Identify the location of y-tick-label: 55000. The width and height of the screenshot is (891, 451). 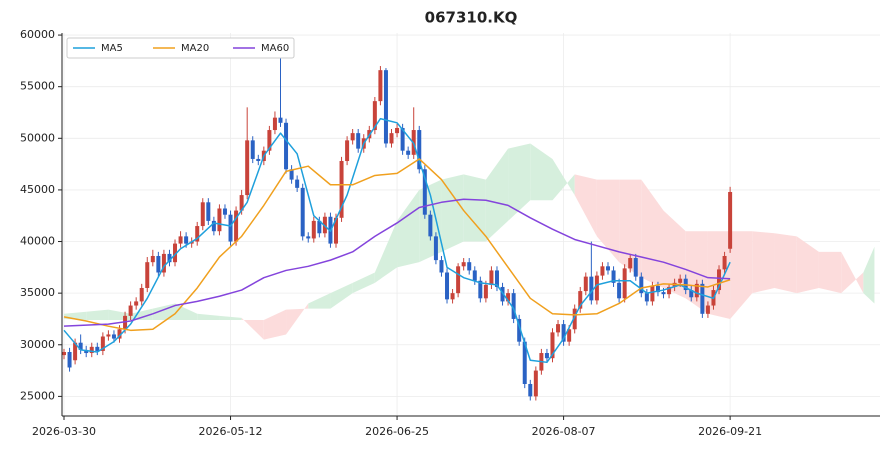
(37, 86).